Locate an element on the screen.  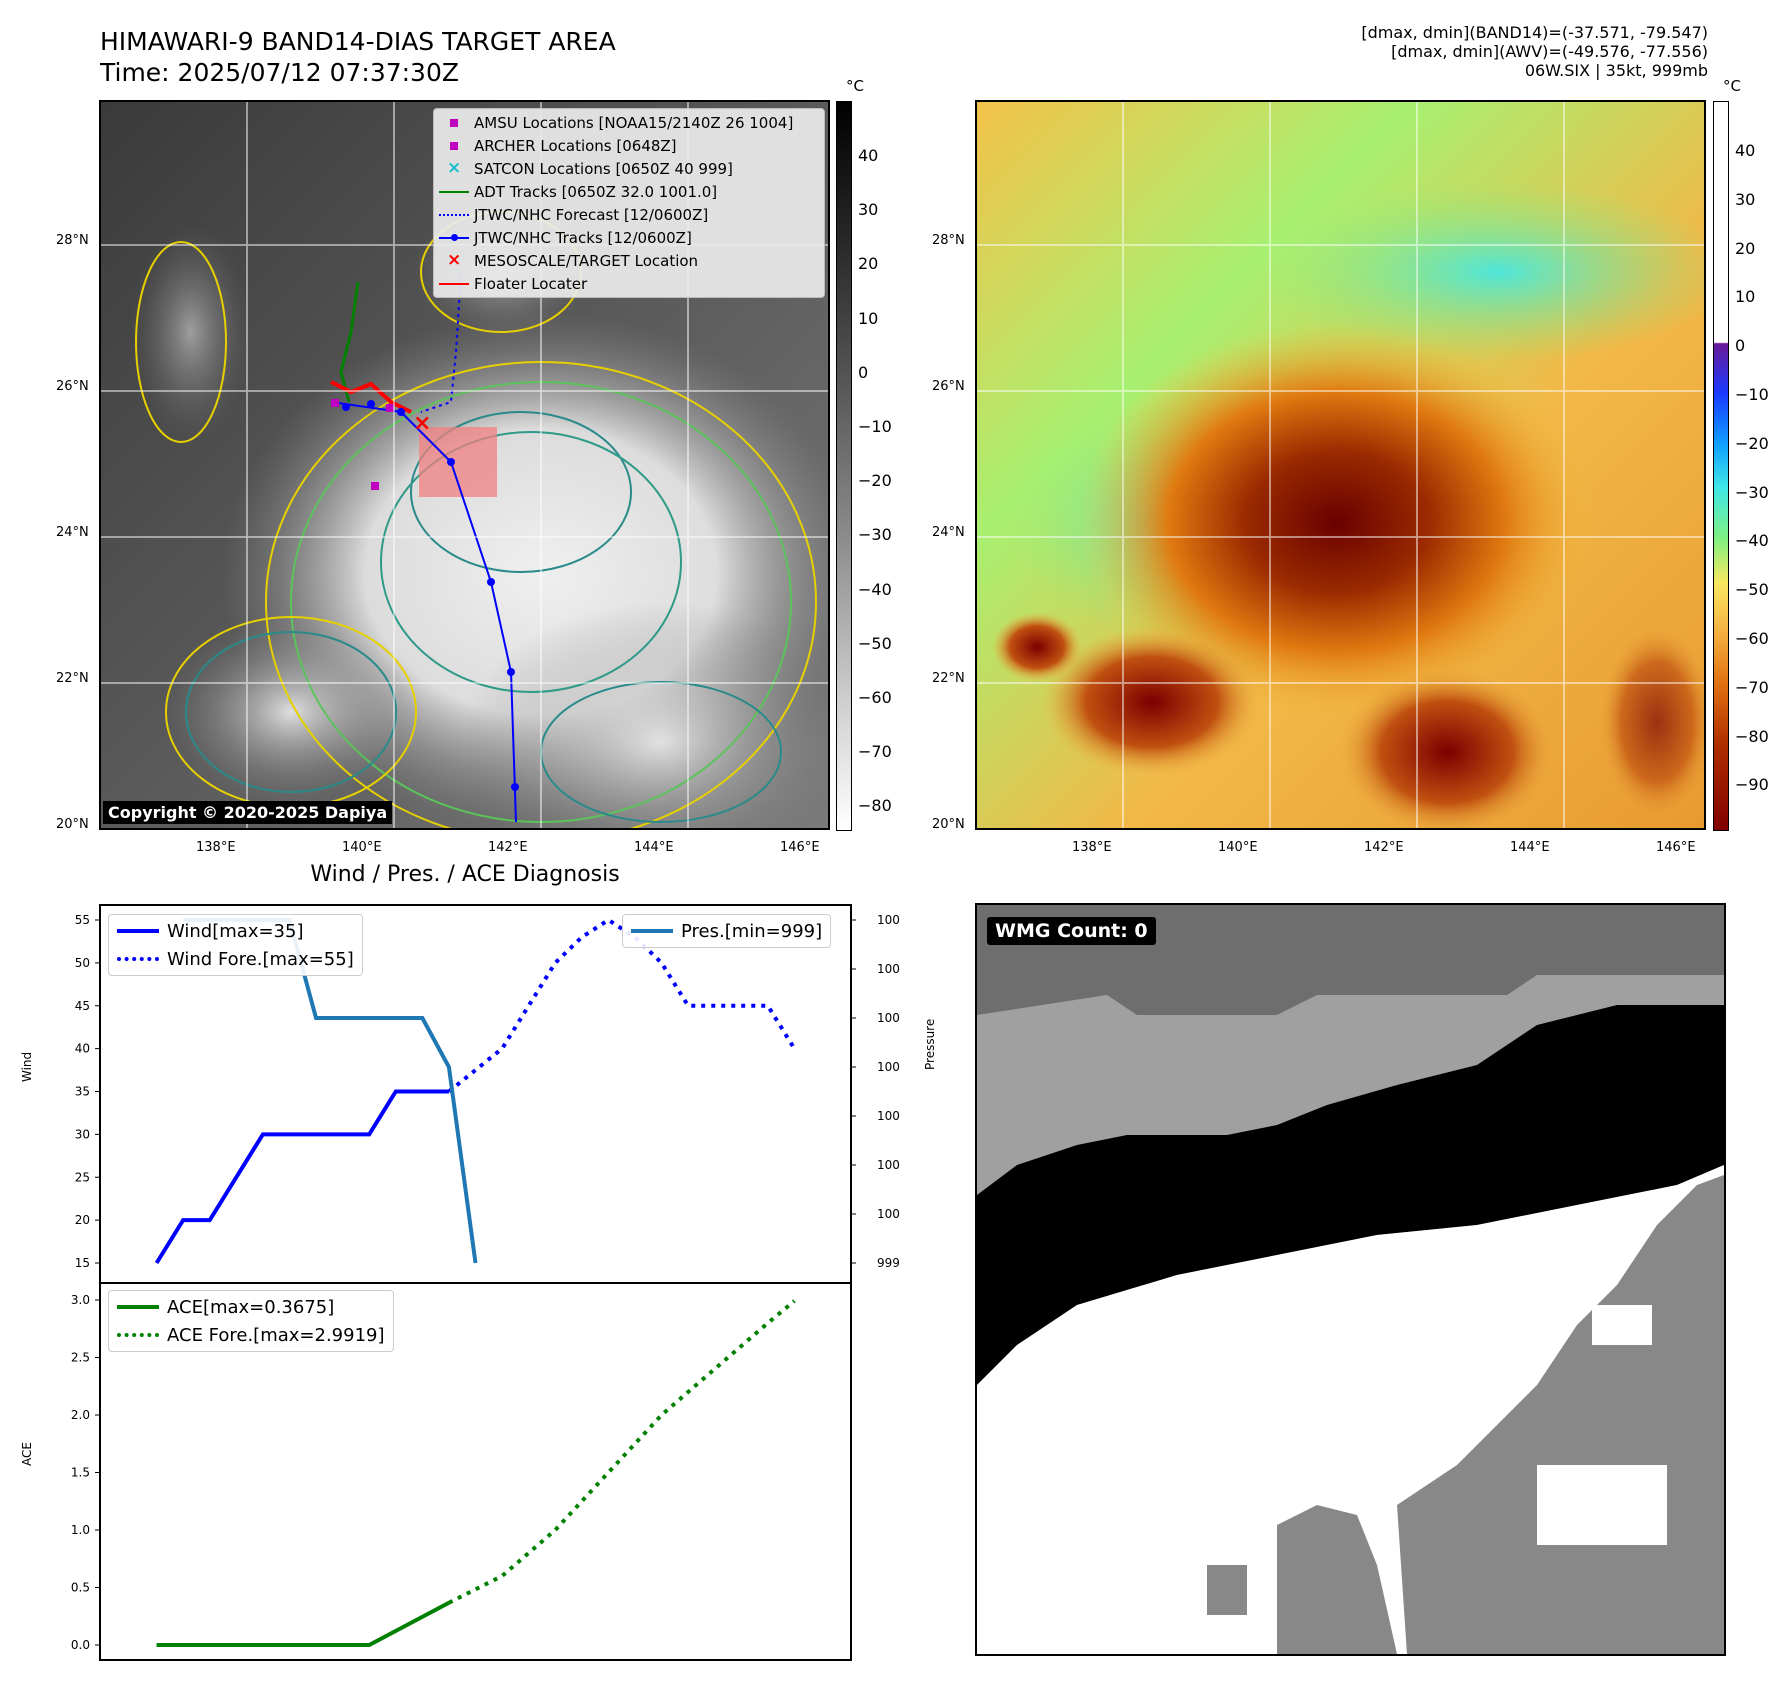
legend-entry: × MESOSCALE/TARGET Location is located at coordinates (629, 260).